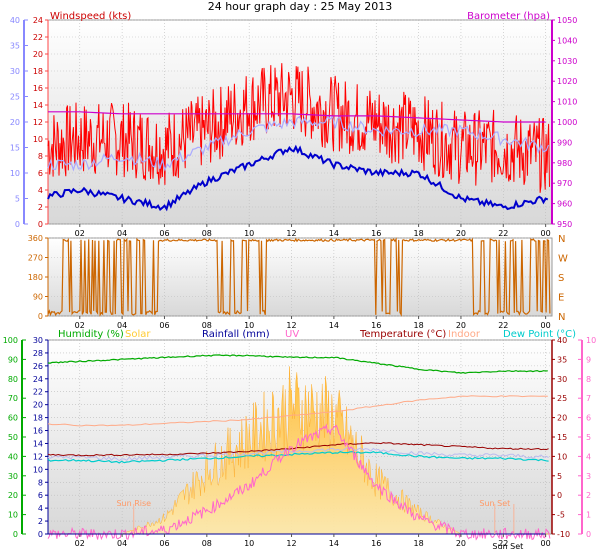 The height and width of the screenshot is (555, 600). What do you see at coordinates (588, 495) in the screenshot?
I see `uv-tick-label: 2` at bounding box center [588, 495].